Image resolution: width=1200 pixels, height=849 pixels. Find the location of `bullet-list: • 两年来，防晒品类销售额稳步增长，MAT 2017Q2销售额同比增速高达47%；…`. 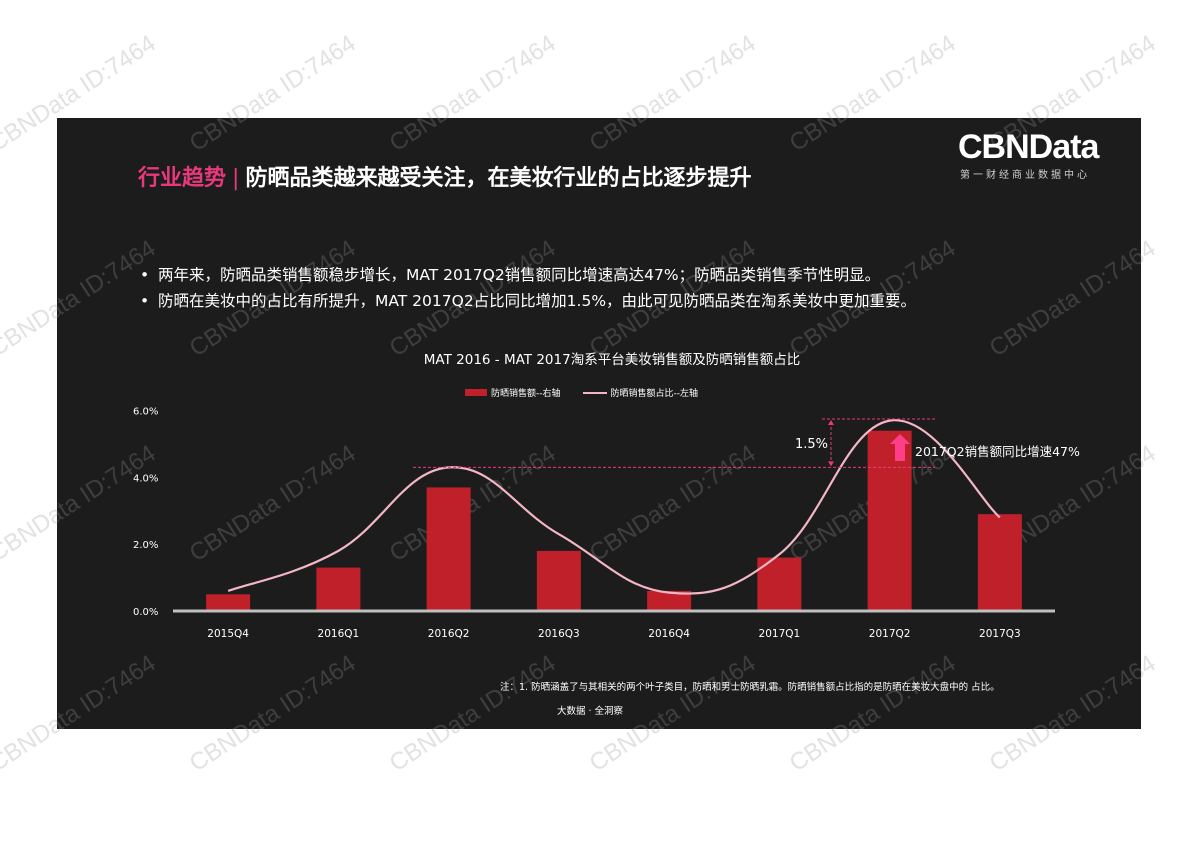

bullet-list: • 两年来，防晒品类销售额稳步增长，MAT 2017Q2销售额同比增速高达47%；… is located at coordinates (528, 288).